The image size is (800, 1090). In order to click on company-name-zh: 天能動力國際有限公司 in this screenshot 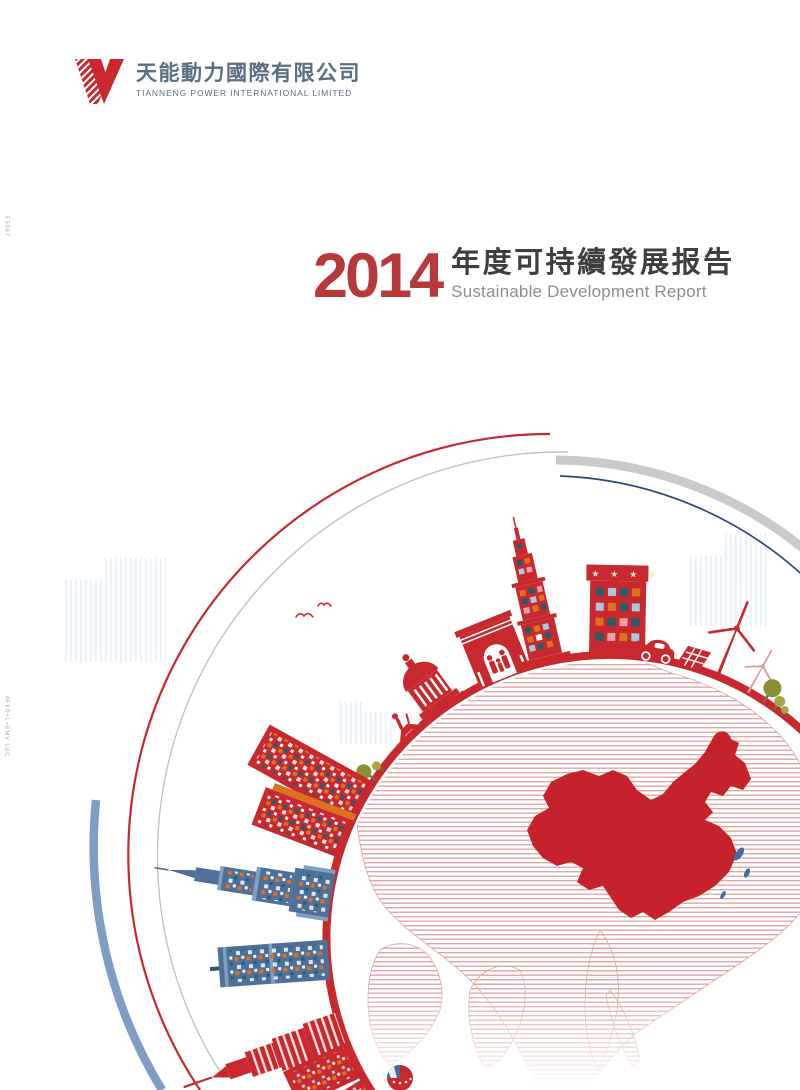, I will do `click(248, 73)`.